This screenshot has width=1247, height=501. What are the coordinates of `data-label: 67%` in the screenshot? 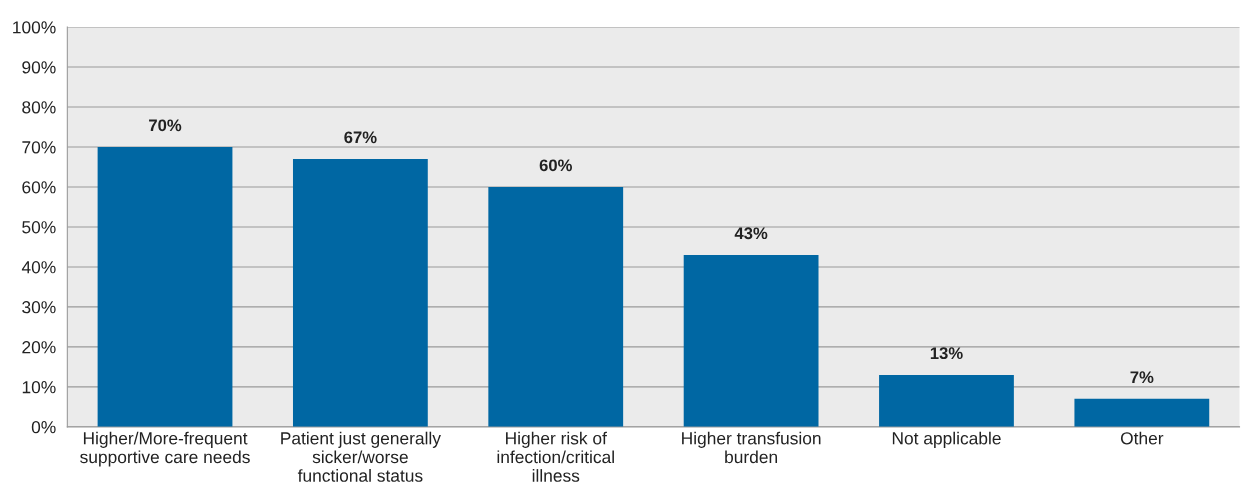 It's located at (360, 137).